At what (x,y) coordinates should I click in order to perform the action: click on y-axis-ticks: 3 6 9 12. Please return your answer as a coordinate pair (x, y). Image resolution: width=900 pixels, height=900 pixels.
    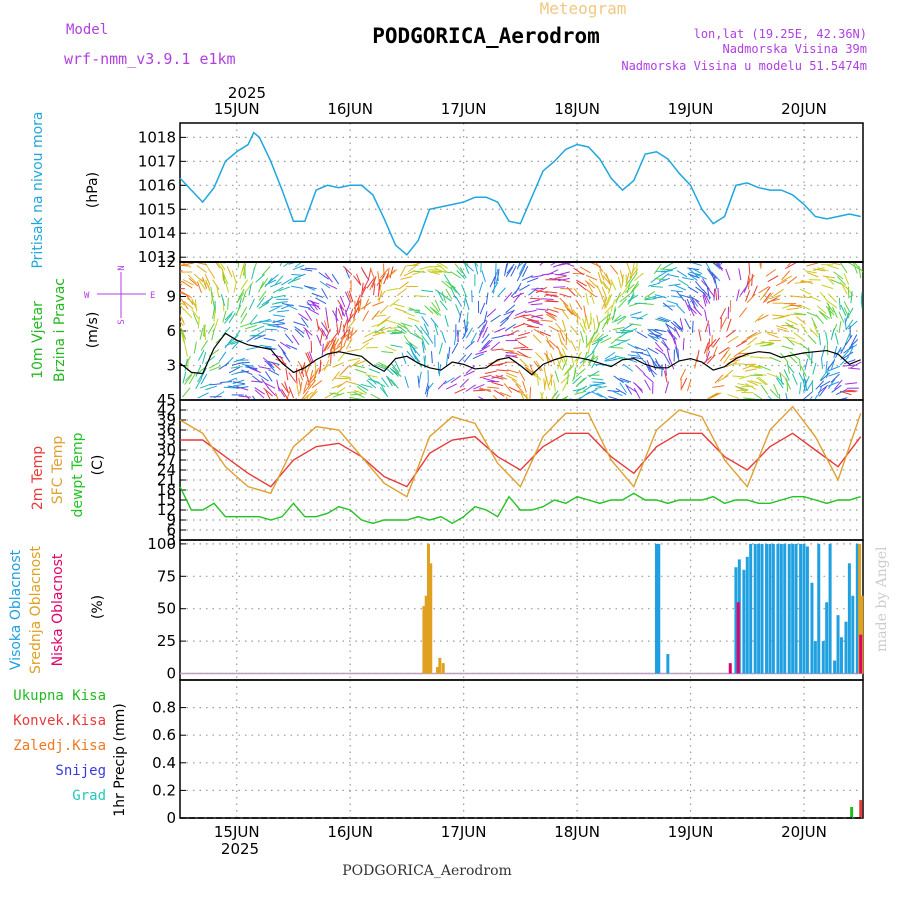
    Looking at the image, I should click on (166, 314).